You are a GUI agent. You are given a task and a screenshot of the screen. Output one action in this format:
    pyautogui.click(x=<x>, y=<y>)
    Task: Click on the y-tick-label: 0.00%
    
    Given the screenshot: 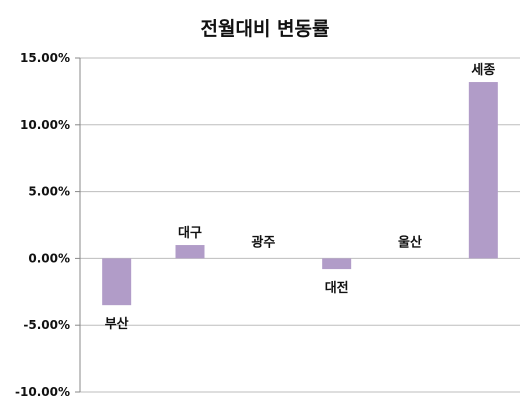 What is the action you would take?
    pyautogui.click(x=49, y=258)
    